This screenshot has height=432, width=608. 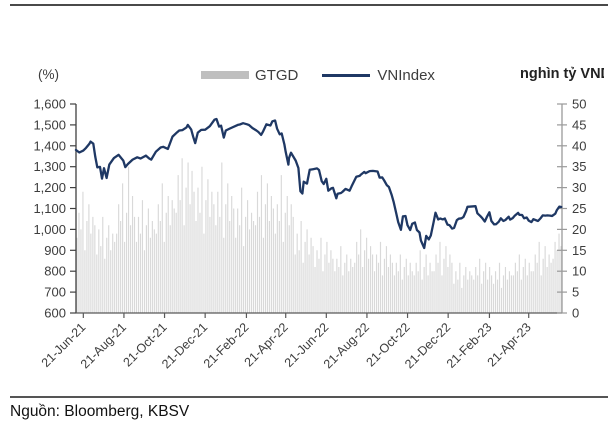 What do you see at coordinates (55, 292) in the screenshot?
I see `left-axis-tick-label: 700` at bounding box center [55, 292].